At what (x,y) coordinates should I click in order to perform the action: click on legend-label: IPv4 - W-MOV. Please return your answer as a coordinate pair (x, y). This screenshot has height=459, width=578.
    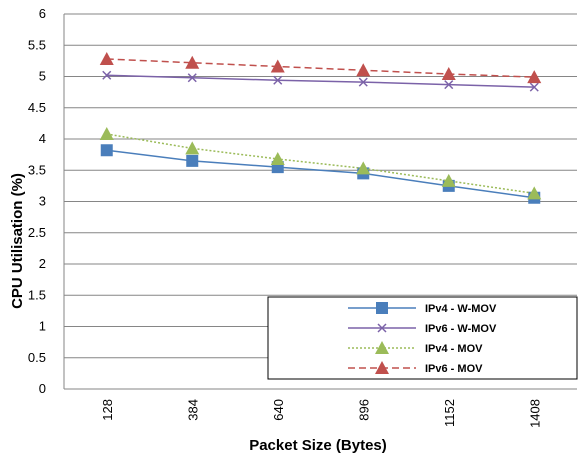
    Looking at the image, I should click on (461, 309).